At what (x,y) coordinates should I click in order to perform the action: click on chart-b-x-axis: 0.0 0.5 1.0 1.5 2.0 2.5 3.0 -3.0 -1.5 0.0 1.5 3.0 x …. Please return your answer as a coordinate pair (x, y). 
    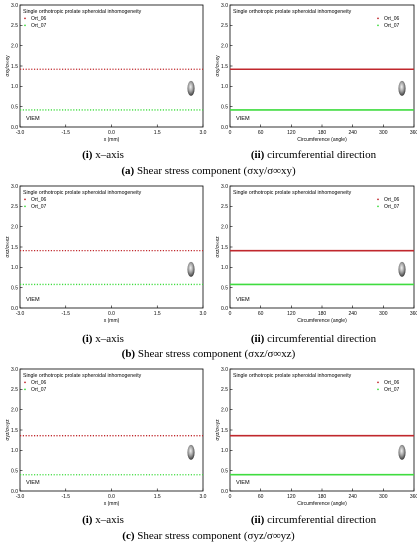
    Looking at the image, I should click on (106, 254).